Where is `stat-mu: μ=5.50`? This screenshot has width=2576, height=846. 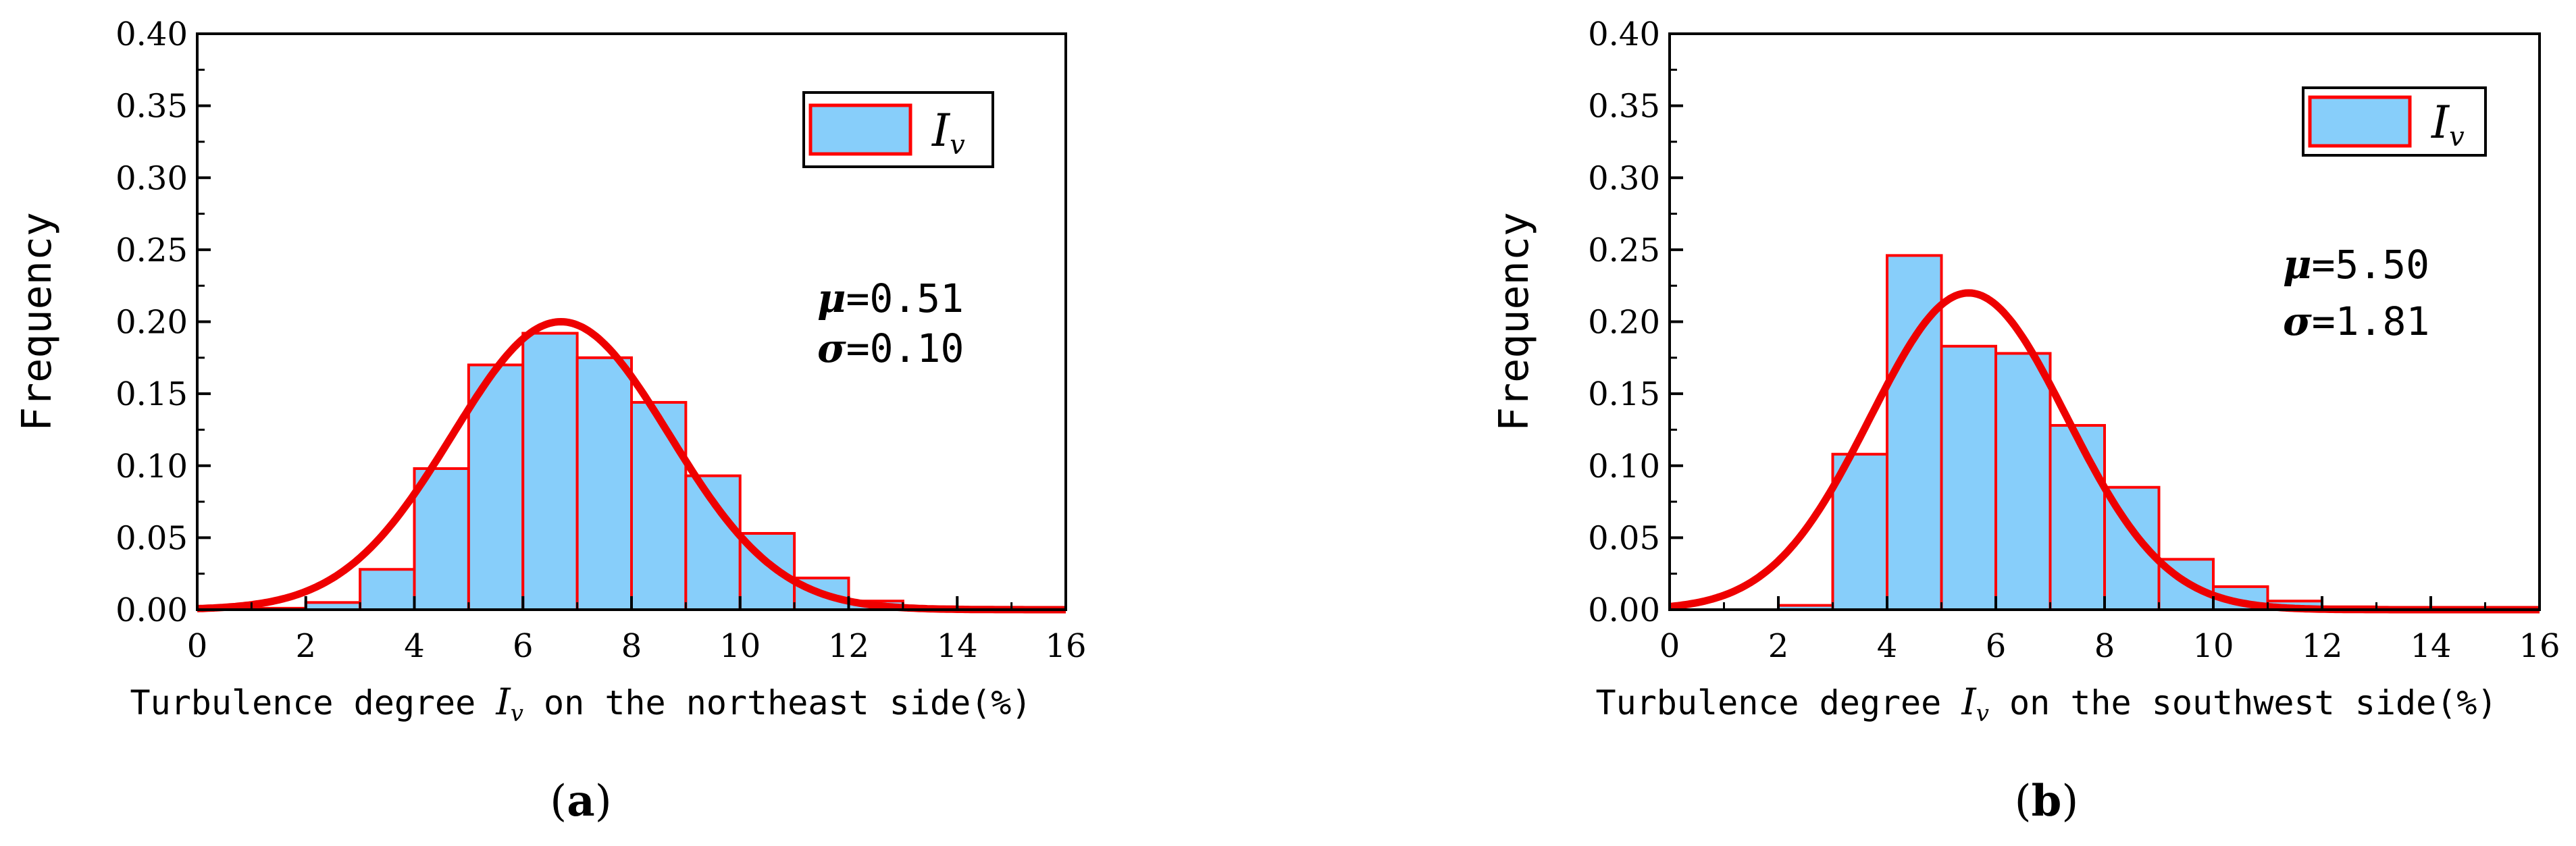
stat-mu: μ=5.50 is located at coordinates (2356, 265).